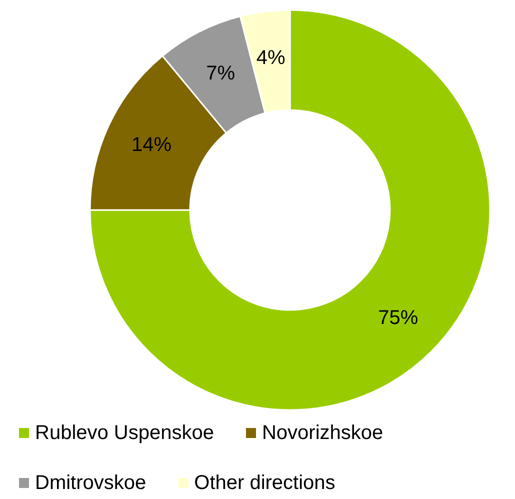 This screenshot has width=515, height=499. What do you see at coordinates (221, 73) in the screenshot?
I see `data-label: 7%` at bounding box center [221, 73].